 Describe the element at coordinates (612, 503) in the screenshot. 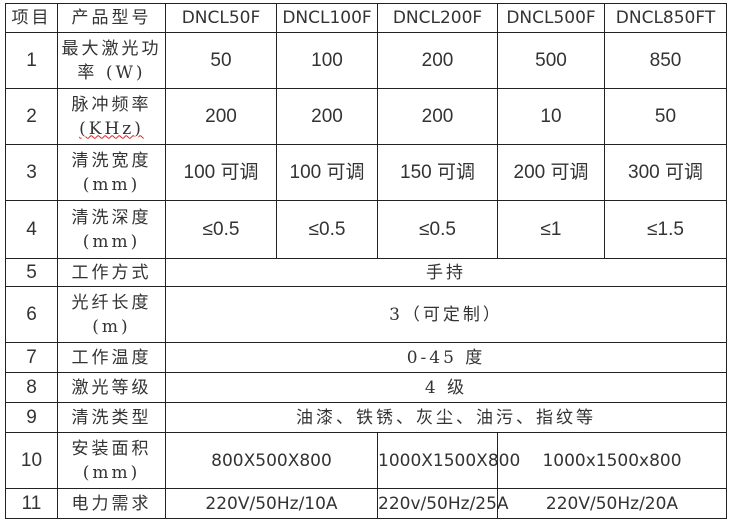

I see `row-value: 220V/50Hz/20A` at that location.